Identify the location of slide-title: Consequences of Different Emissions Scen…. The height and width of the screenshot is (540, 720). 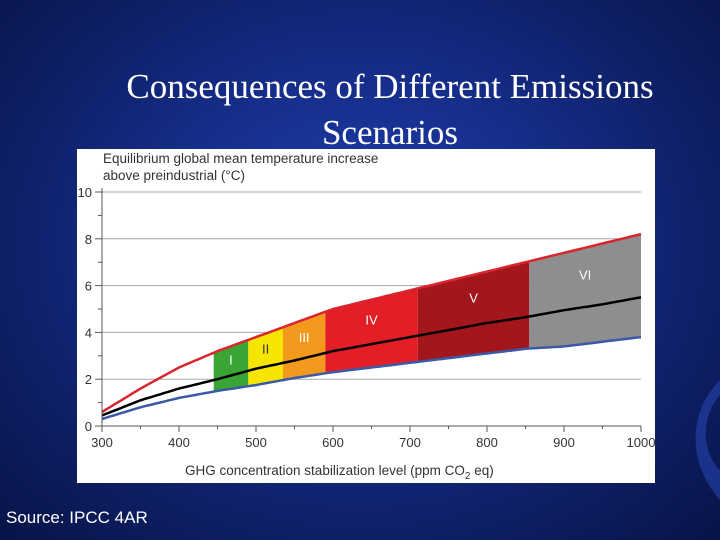
(390, 110).